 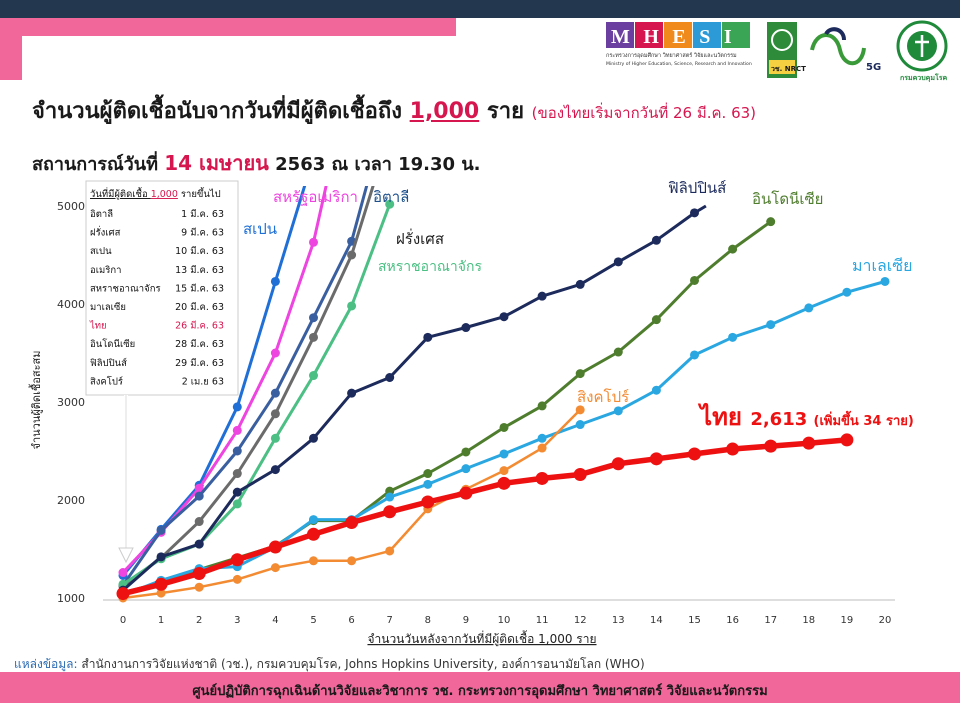 What do you see at coordinates (504, 620) in the screenshot?
I see `x-tick-label: 10` at bounding box center [504, 620].